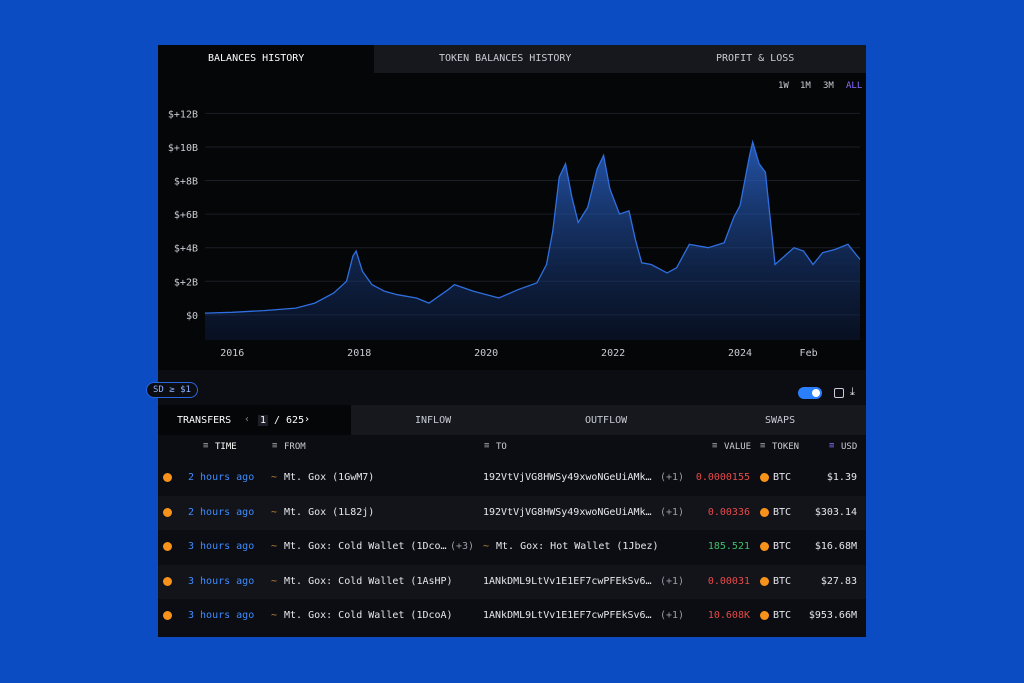  Describe the element at coordinates (783, 86) in the screenshot. I see `range-button: 1W` at that location.